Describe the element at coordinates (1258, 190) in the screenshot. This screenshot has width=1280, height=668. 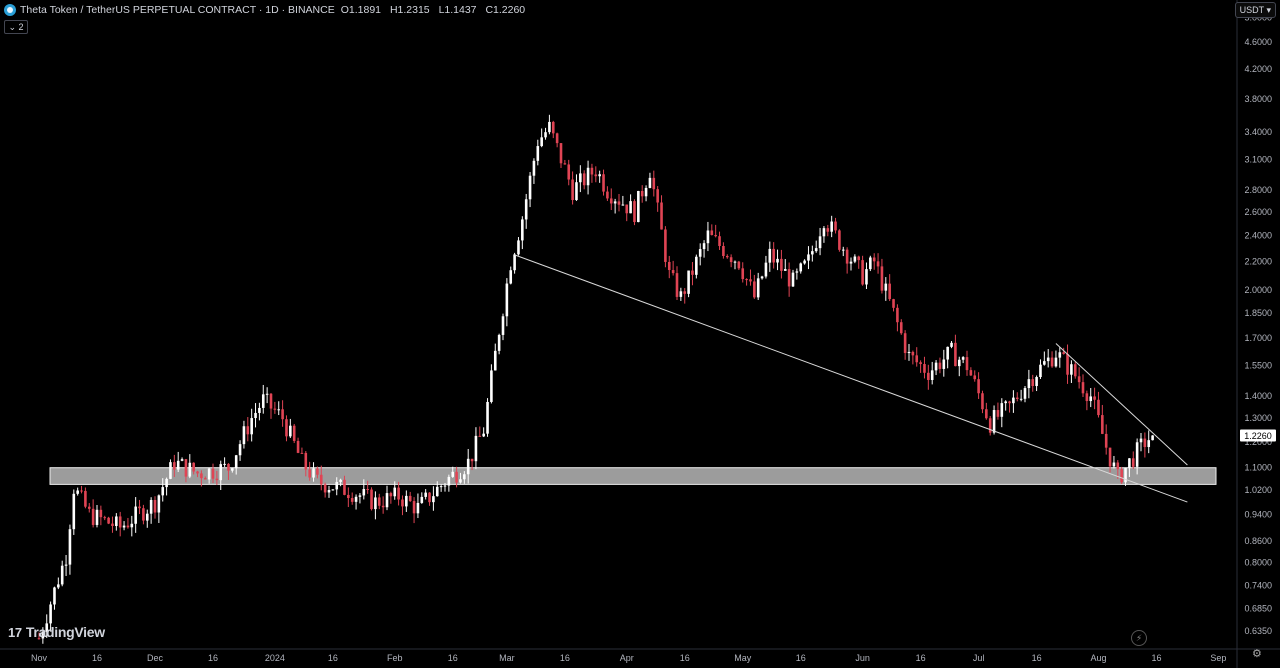
I see `y-tick-label: 2.8000` at that location.